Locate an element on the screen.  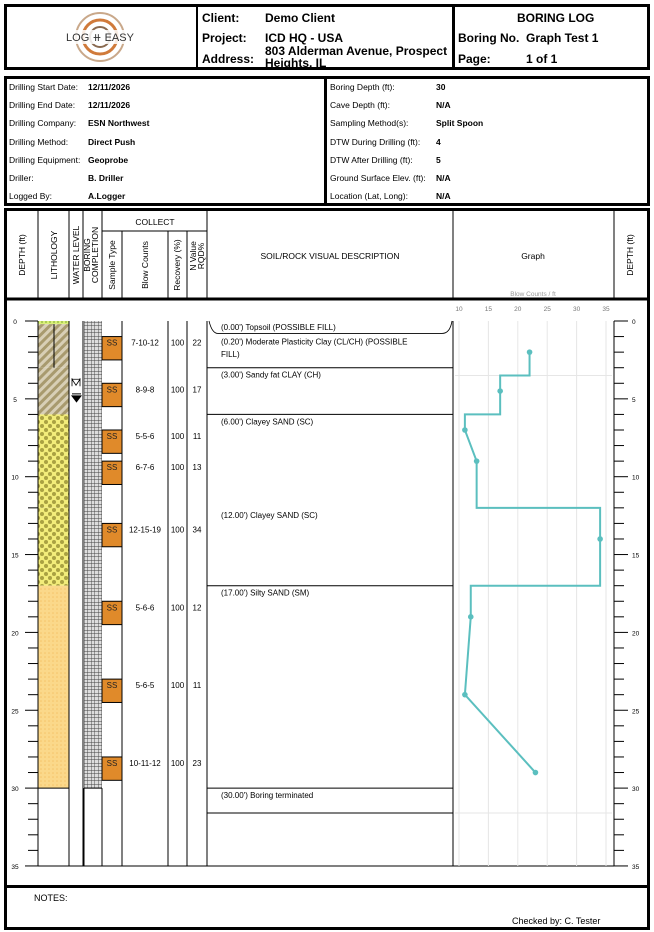
n-value: 13 is located at coordinates (197, 467).